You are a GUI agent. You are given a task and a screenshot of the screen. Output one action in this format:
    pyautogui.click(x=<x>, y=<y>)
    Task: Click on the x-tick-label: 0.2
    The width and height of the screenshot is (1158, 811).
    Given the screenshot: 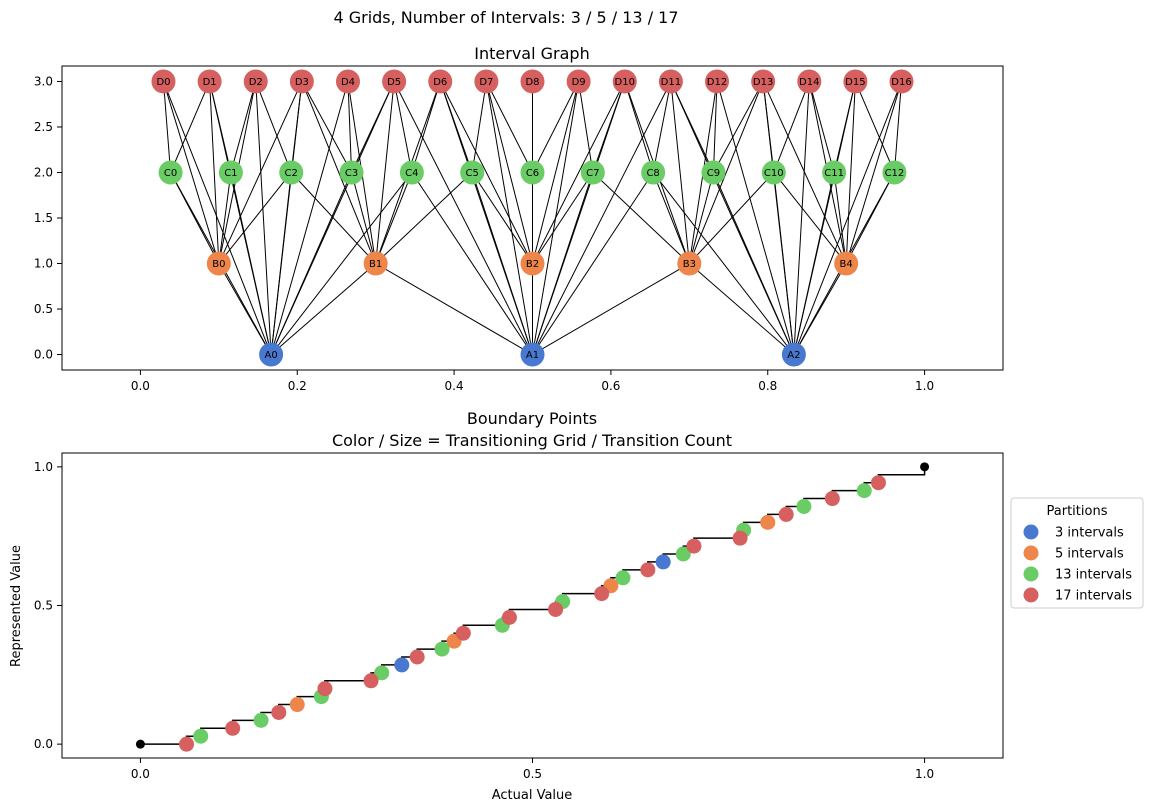 What is the action you would take?
    pyautogui.click(x=297, y=386)
    